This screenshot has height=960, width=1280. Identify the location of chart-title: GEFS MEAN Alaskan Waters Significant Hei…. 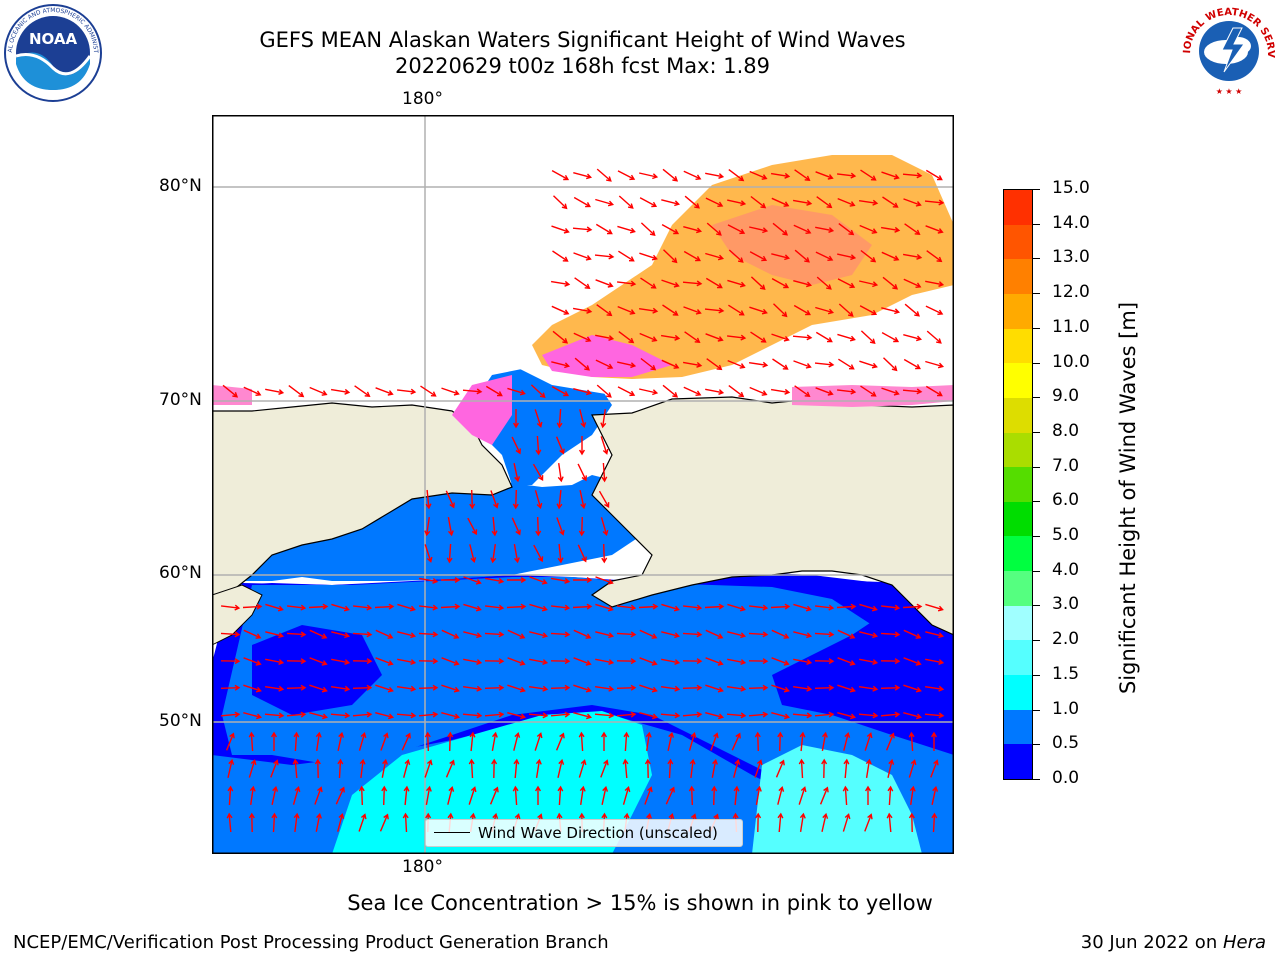
(582, 40).